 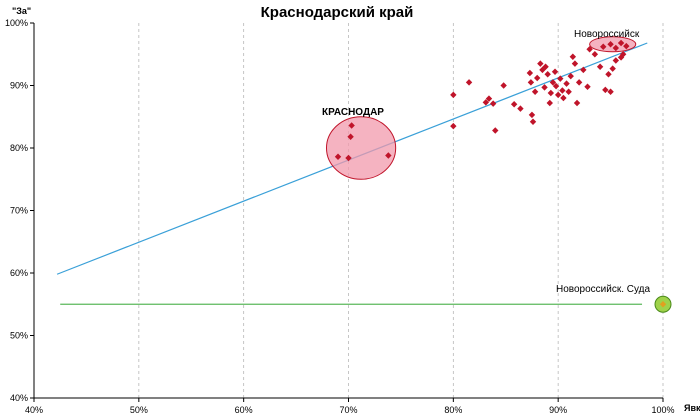 I want to click on outlier-point, so click(x=663, y=304).